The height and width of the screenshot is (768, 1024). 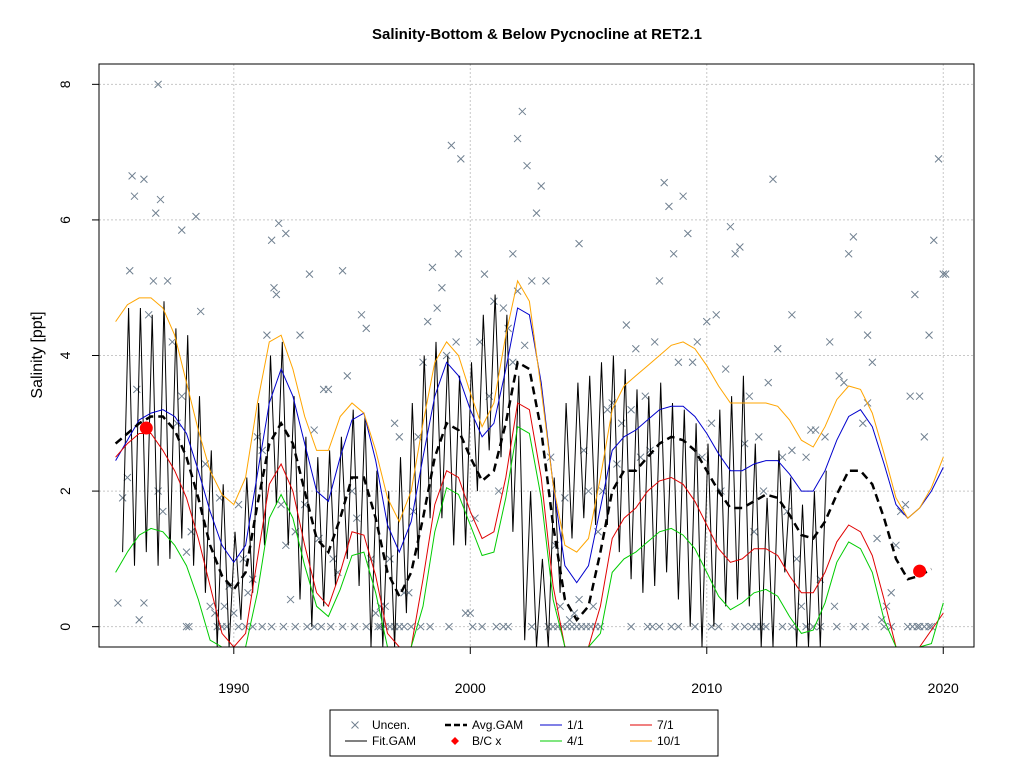 I want to click on y-tick-label: 6, so click(x=65, y=220).